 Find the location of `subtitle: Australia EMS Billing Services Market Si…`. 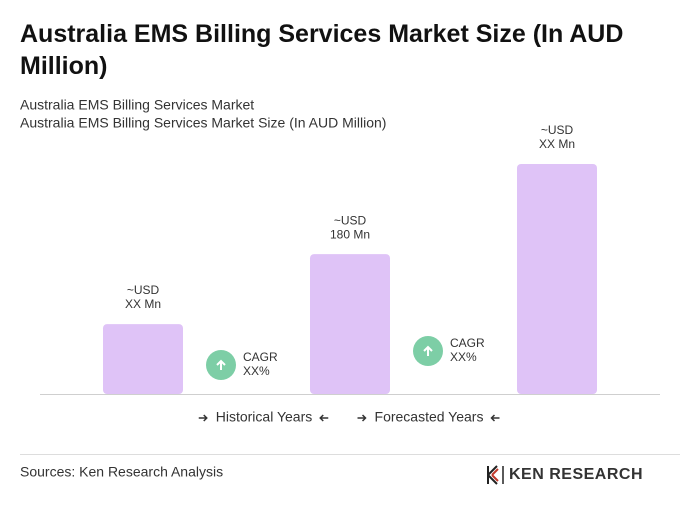

subtitle: Australia EMS Billing Services Market Si… is located at coordinates (203, 123).